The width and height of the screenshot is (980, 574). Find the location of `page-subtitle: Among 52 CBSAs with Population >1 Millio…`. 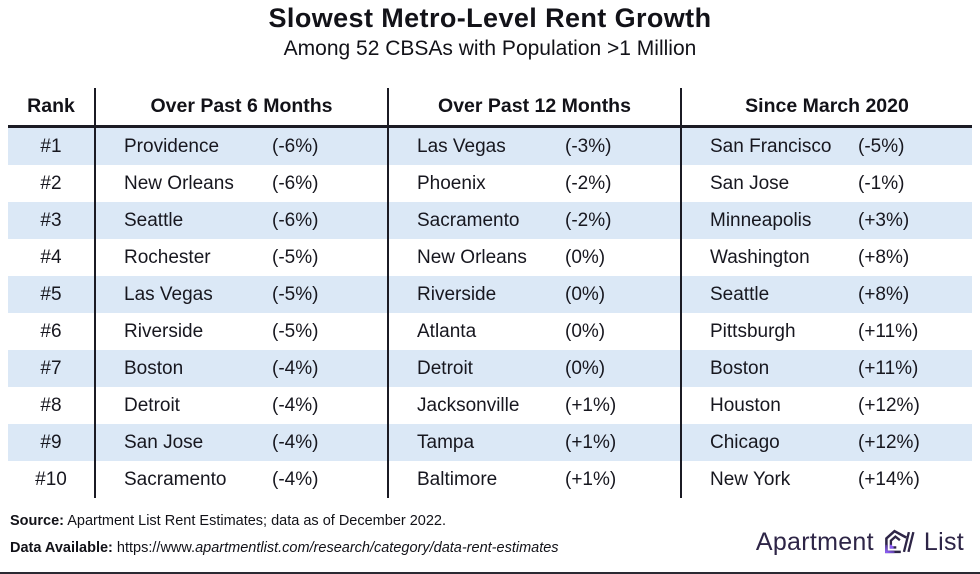

page-subtitle: Among 52 CBSAs with Population >1 Millio… is located at coordinates (490, 48).